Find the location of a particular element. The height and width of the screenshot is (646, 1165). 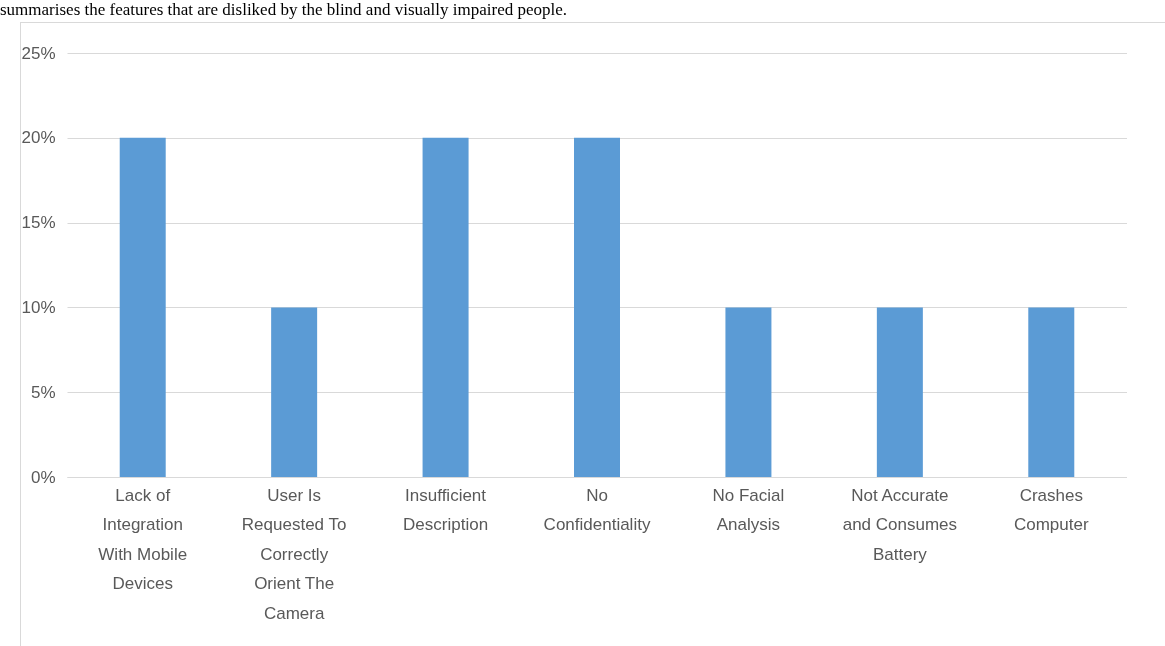

x-tick-label: No Facial Analysis is located at coordinates (748, 509).